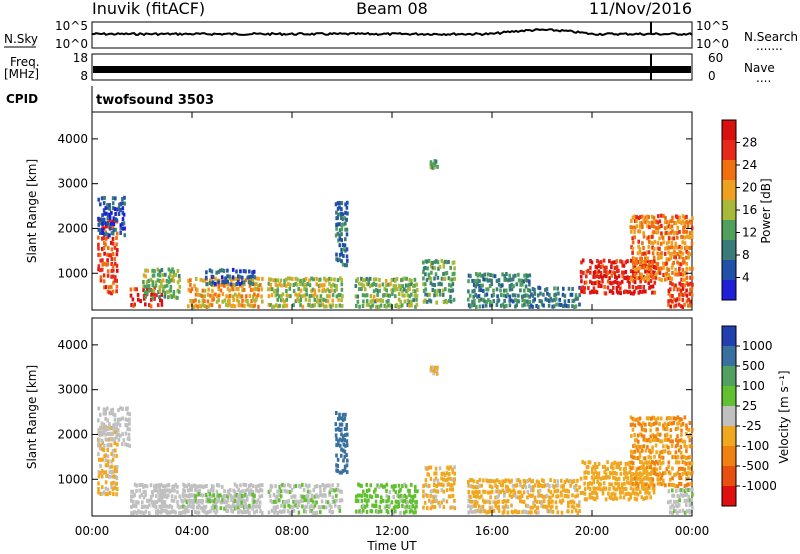 The width and height of the screenshot is (800, 554). I want to click on power-cbar-label: Power [dB], so click(766, 210).